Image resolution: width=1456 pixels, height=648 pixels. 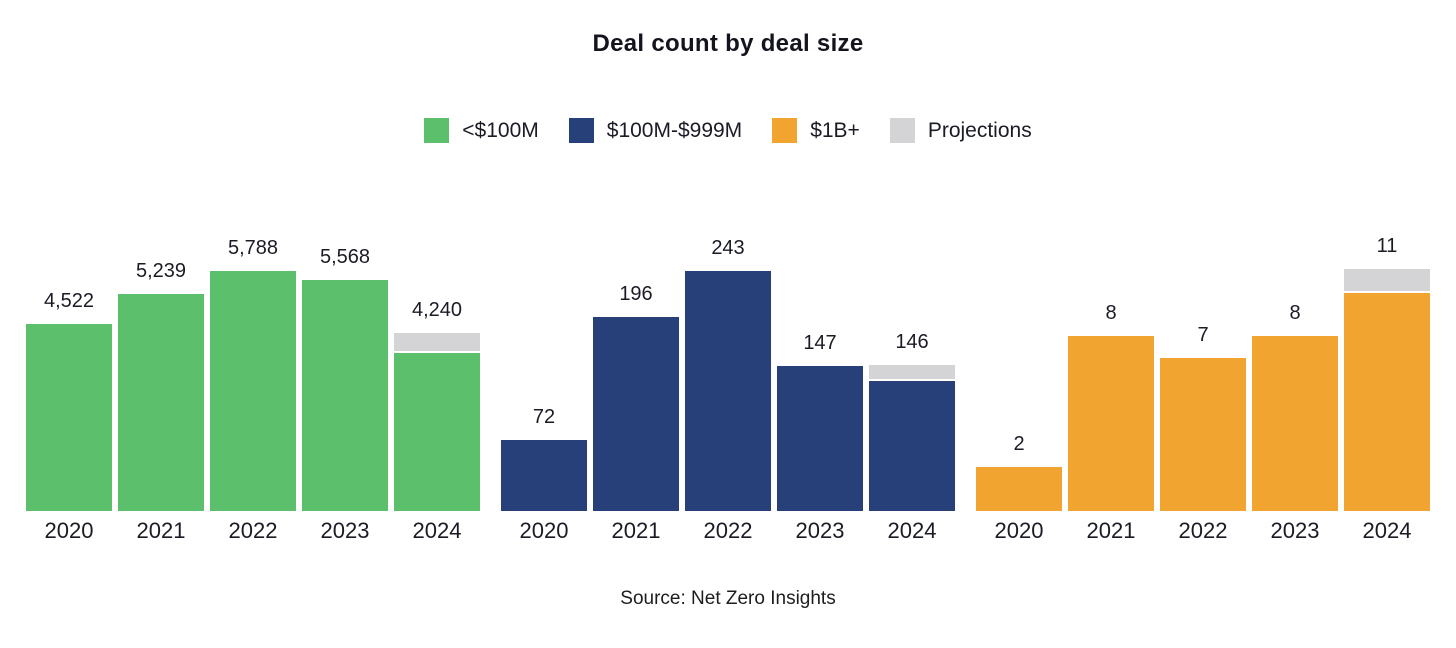 I want to click on bar-value-label: 146, so click(x=912, y=341).